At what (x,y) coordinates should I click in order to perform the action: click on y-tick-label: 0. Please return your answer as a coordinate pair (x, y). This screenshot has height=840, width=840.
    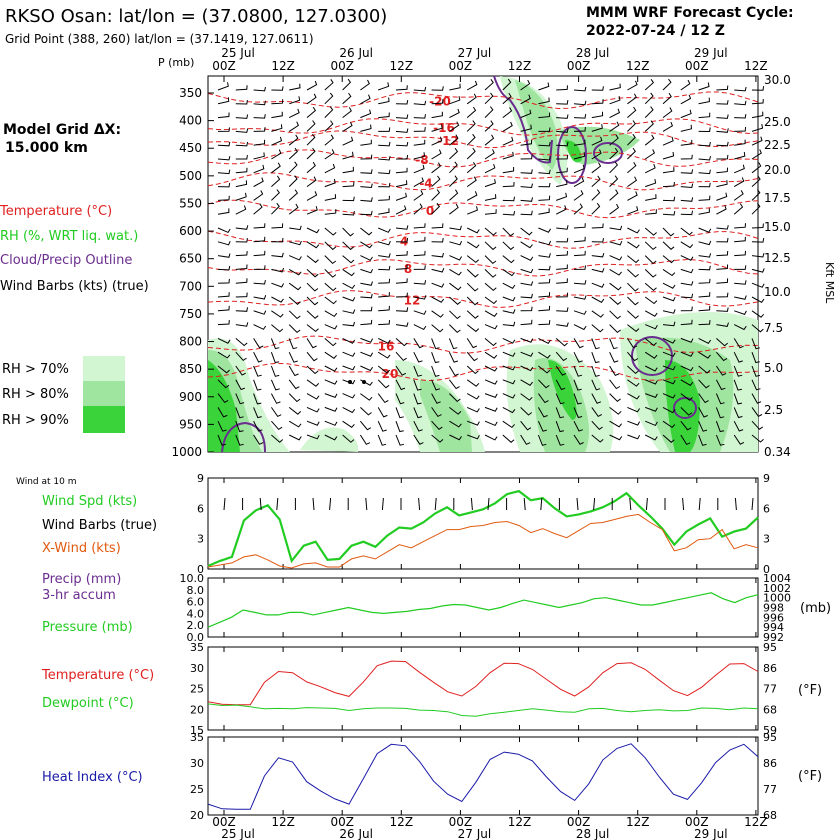
    Looking at the image, I should click on (766, 569).